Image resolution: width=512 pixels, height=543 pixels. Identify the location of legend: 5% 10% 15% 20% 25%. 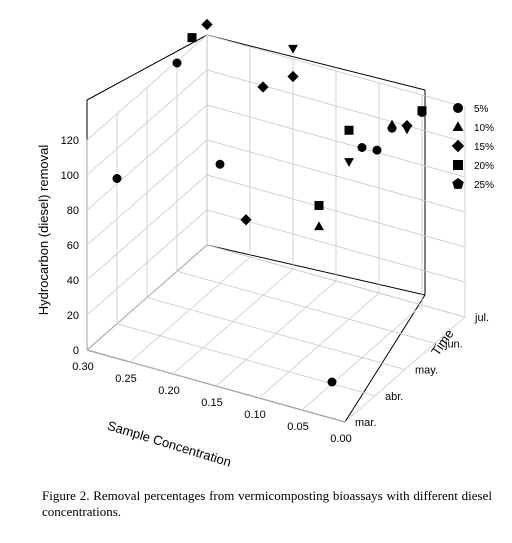
(472, 147).